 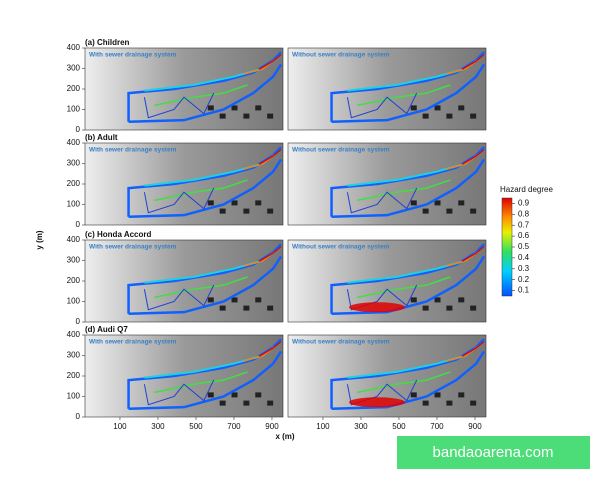 I want to click on panel-row-title: (b) Adult, so click(x=101, y=137).